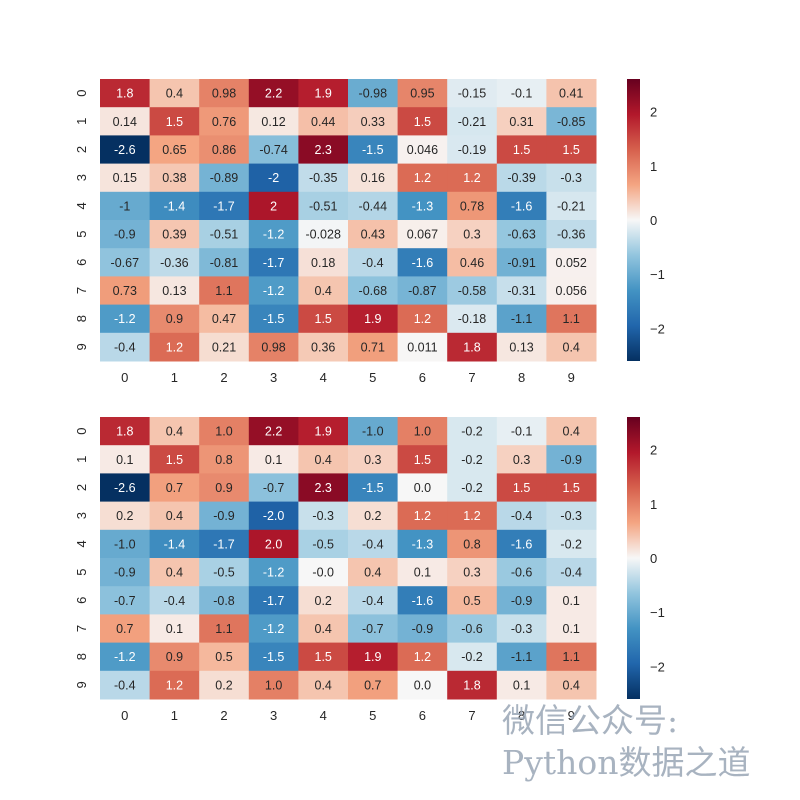 Image resolution: width=800 pixels, height=800 pixels. What do you see at coordinates (571, 291) in the screenshot?
I see `cell-annotation-r7-c9: 0.056` at bounding box center [571, 291].